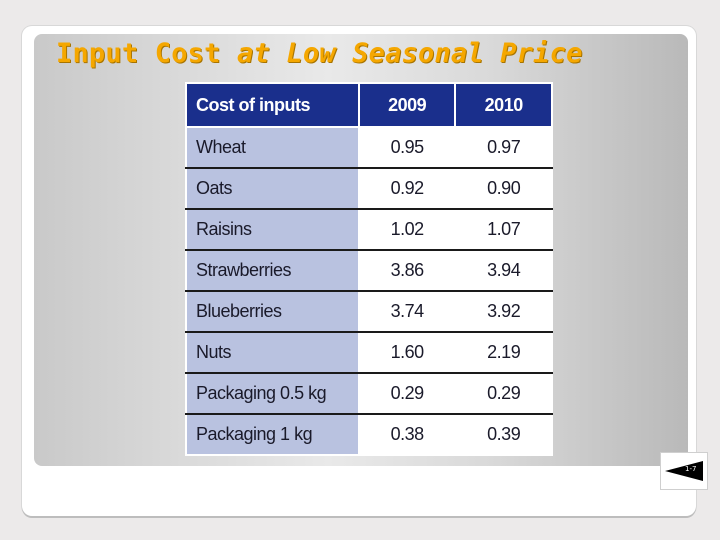  I want to click on header-2009: 2009, so click(407, 105).